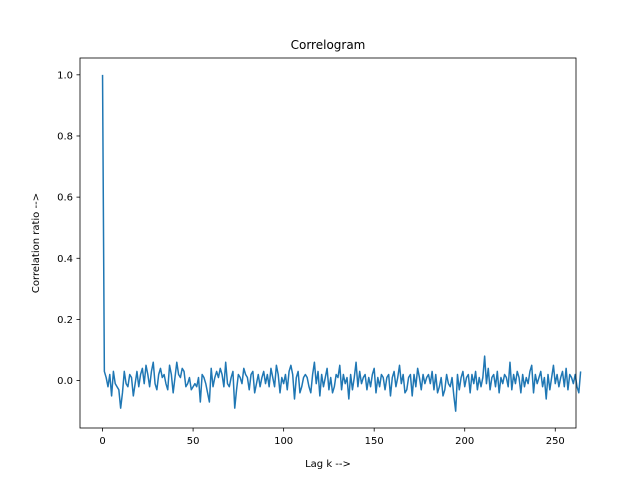  I want to click on x-tick-label: 200, so click(464, 441).